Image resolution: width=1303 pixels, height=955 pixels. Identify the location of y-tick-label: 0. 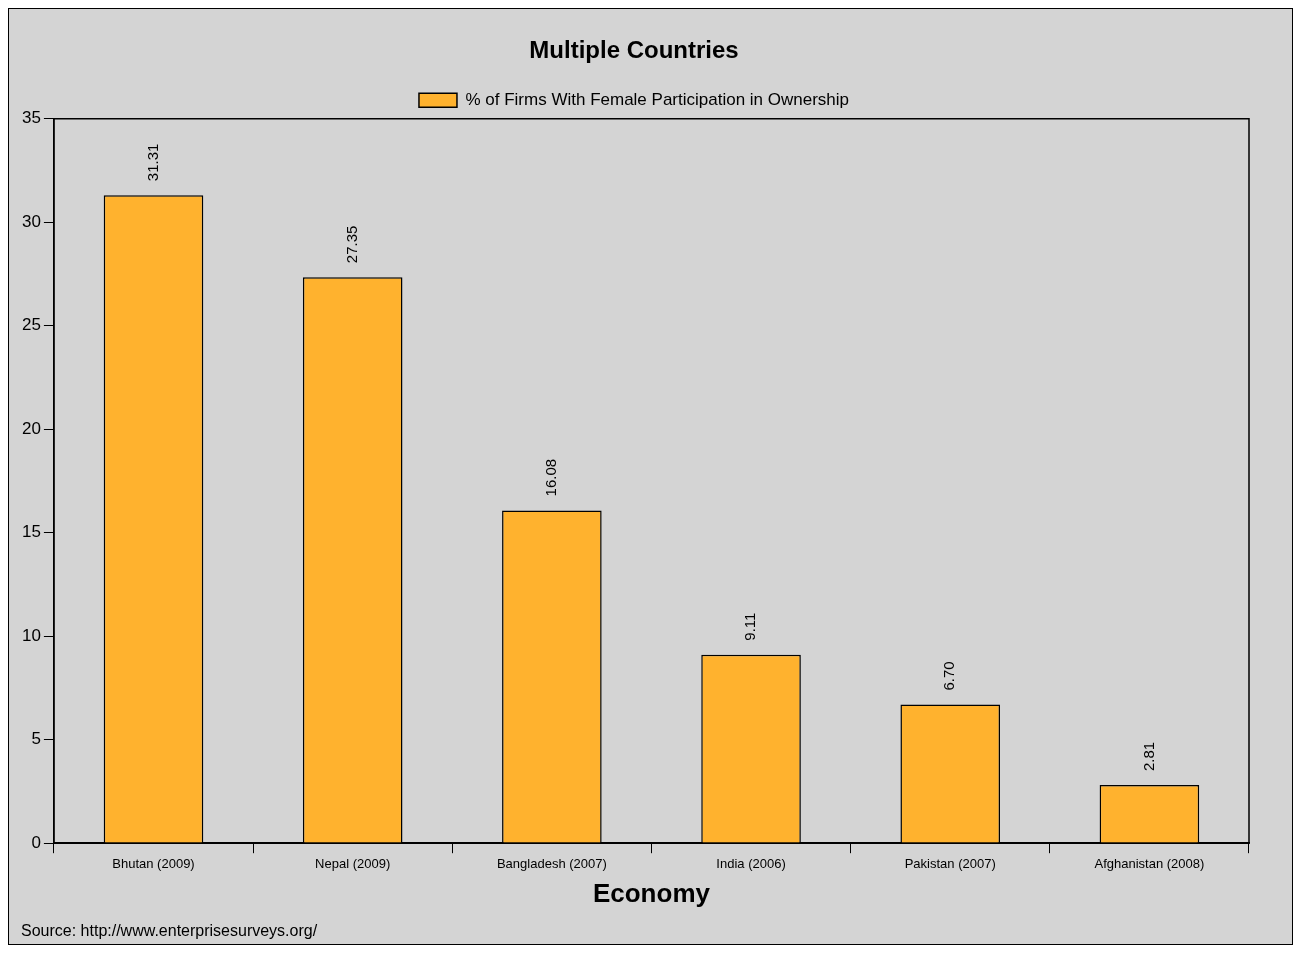
(36, 842).